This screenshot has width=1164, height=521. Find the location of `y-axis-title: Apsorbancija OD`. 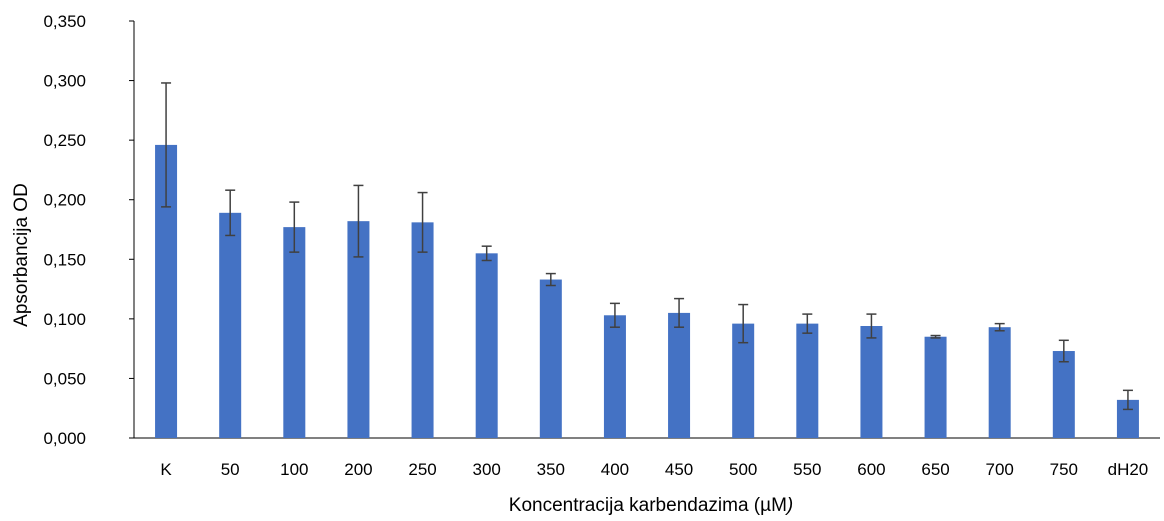

y-axis-title: Apsorbancija OD is located at coordinates (21, 255).